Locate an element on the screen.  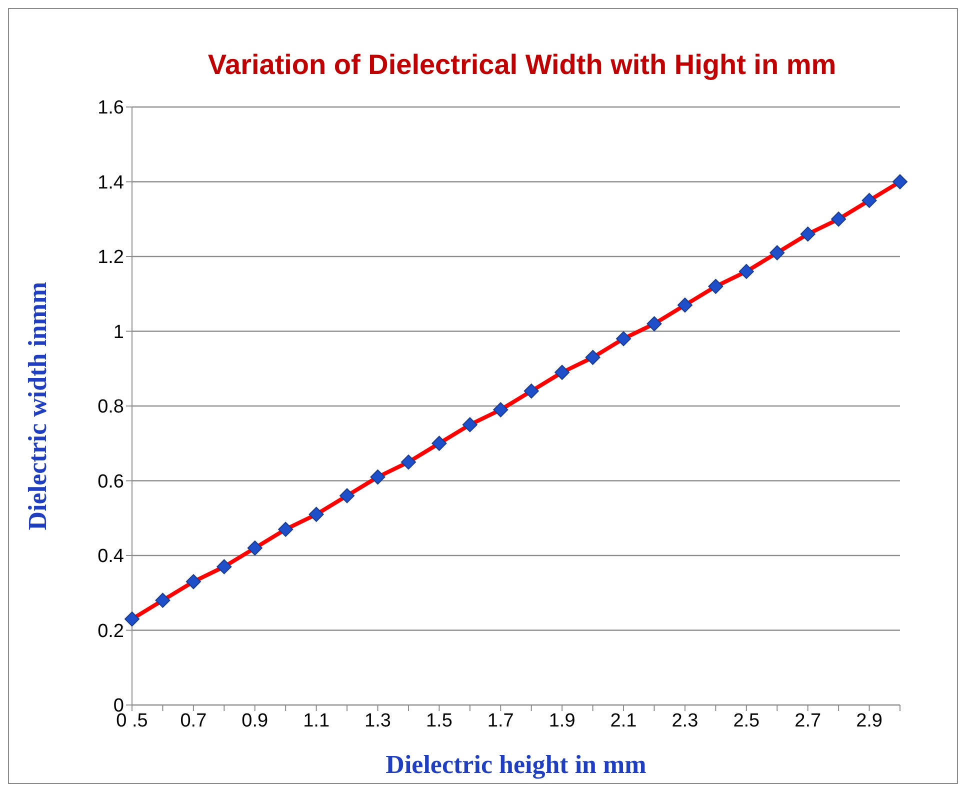
x-tick-label: 1.9 is located at coordinates (562, 721).